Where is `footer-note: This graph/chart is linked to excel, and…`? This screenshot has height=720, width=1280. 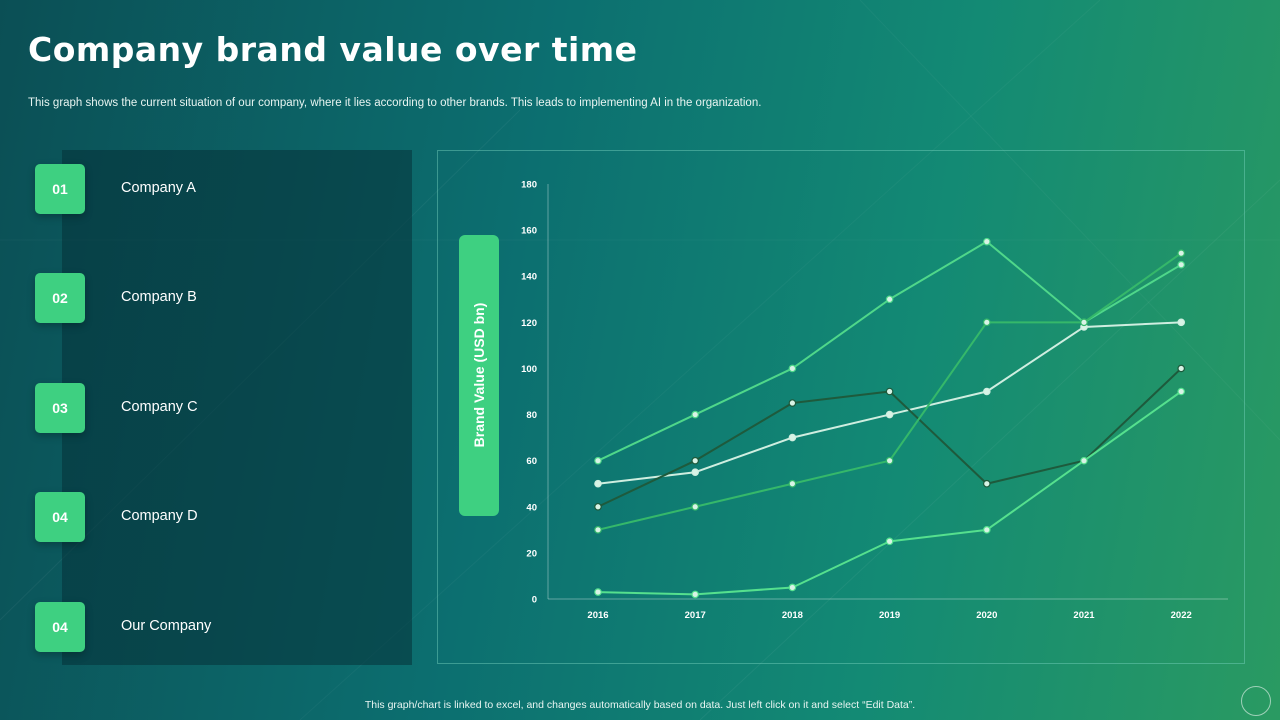 footer-note: This graph/chart is linked to excel, and… is located at coordinates (640, 705).